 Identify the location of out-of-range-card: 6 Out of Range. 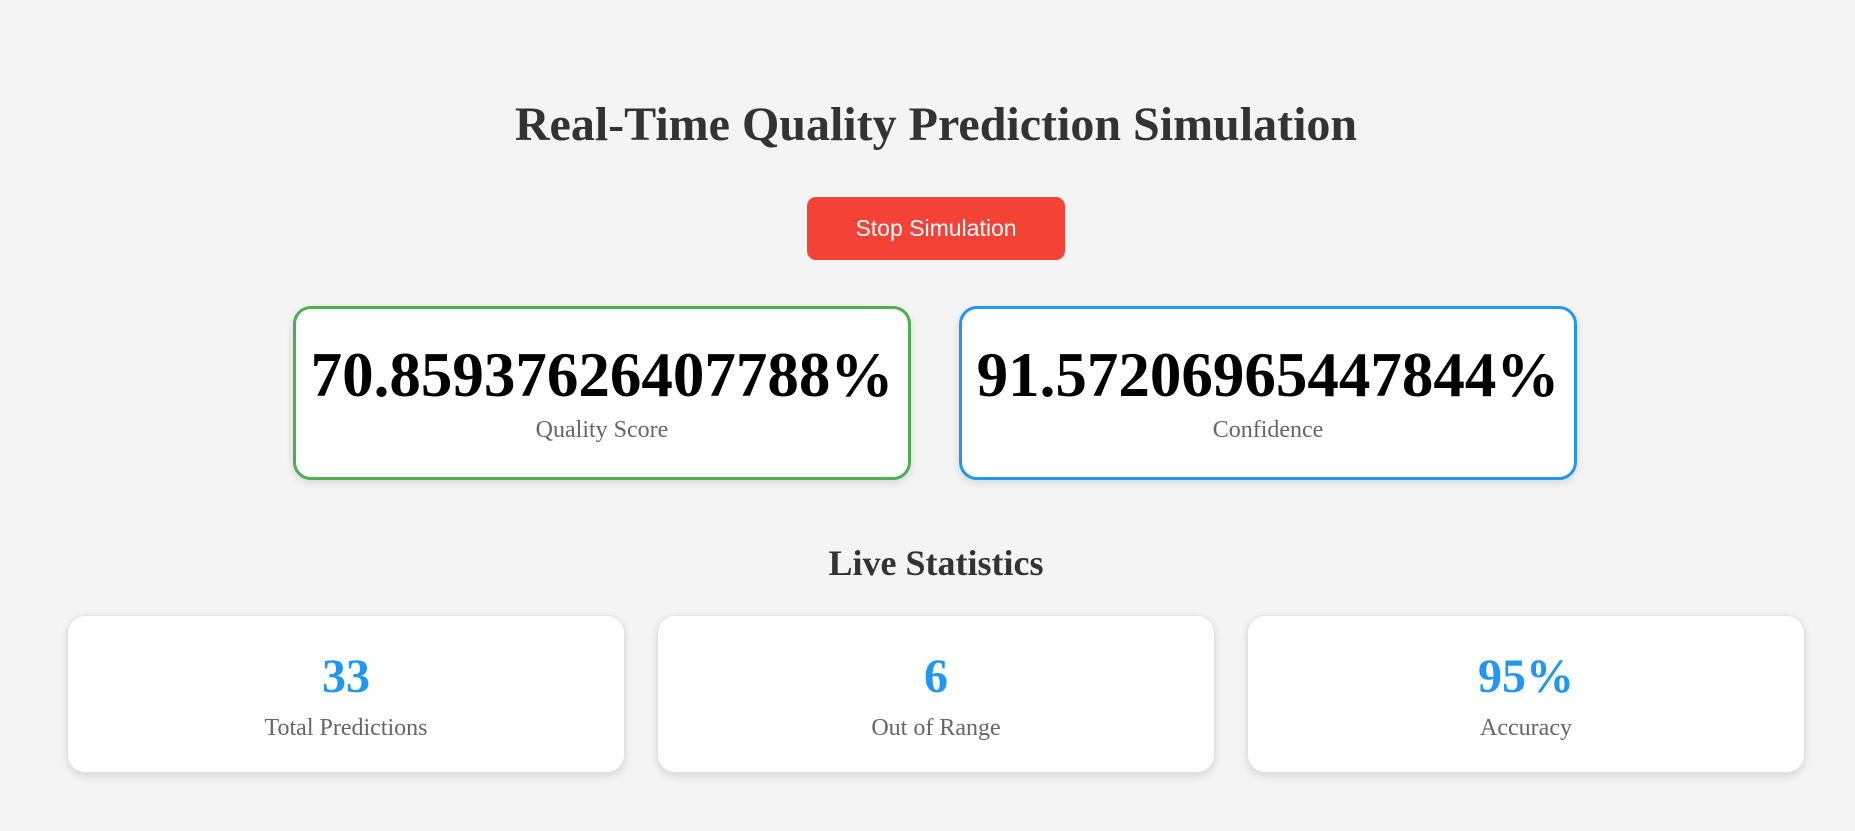
(936, 694).